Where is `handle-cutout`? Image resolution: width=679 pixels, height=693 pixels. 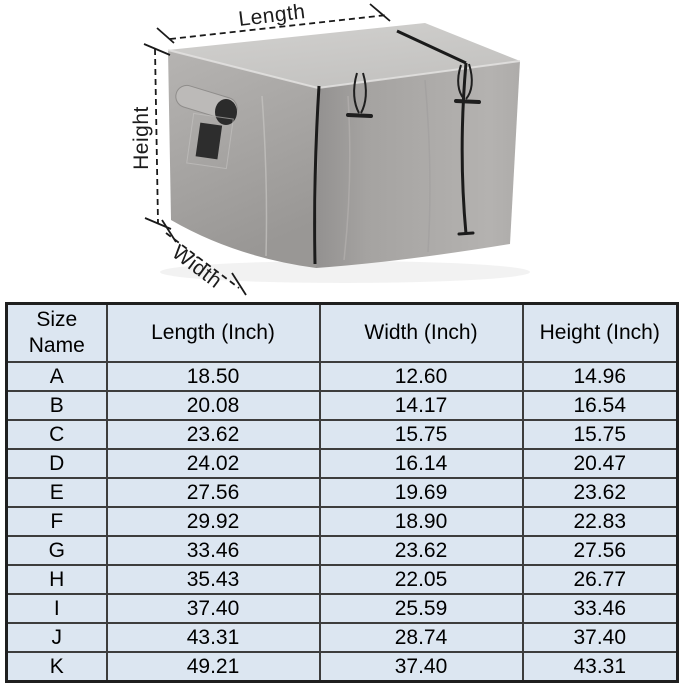 handle-cutout is located at coordinates (209, 141).